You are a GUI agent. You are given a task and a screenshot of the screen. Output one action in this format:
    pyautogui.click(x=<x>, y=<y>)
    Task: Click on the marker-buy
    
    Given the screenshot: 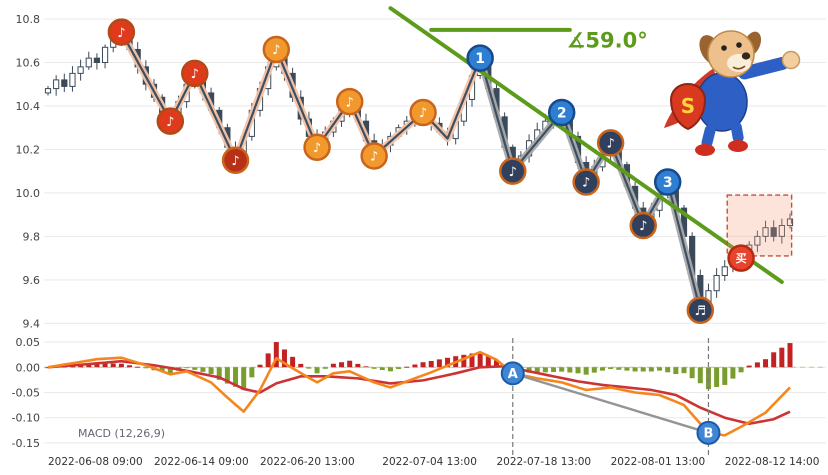 What is the action you would take?
    pyautogui.click(x=741, y=258)
    